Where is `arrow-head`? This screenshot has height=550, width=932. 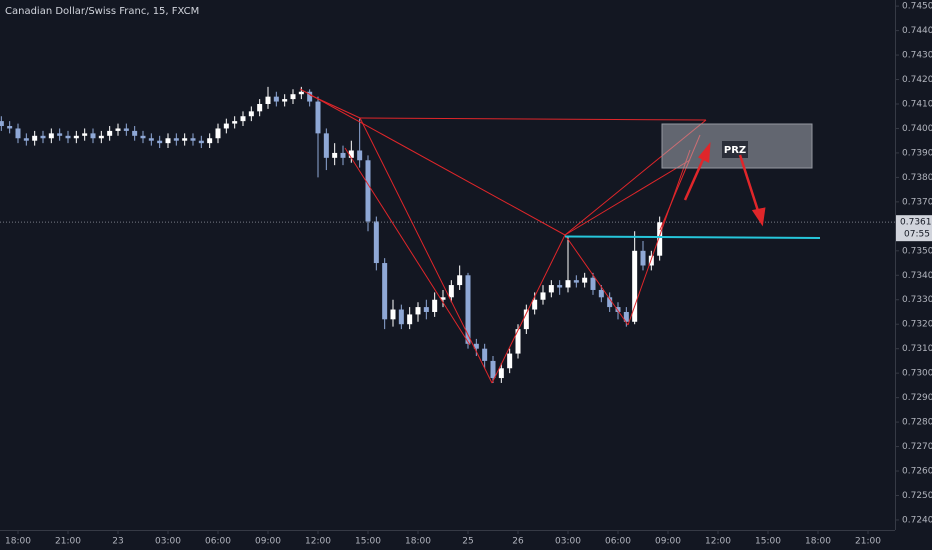 arrow-head is located at coordinates (758, 217).